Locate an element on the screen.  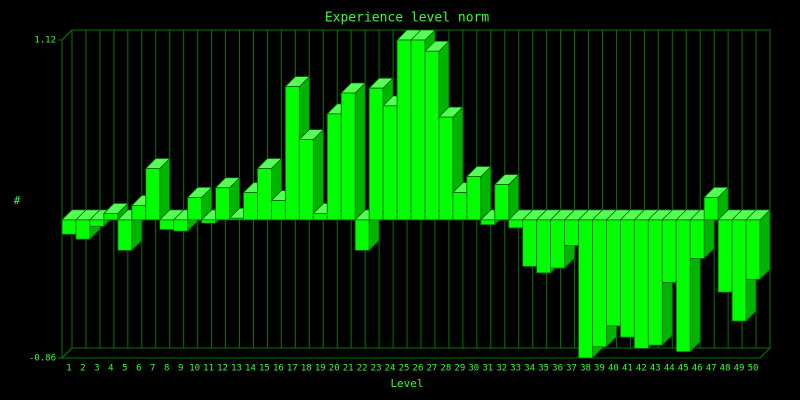
x-tick-label: 46 is located at coordinates (697, 369).